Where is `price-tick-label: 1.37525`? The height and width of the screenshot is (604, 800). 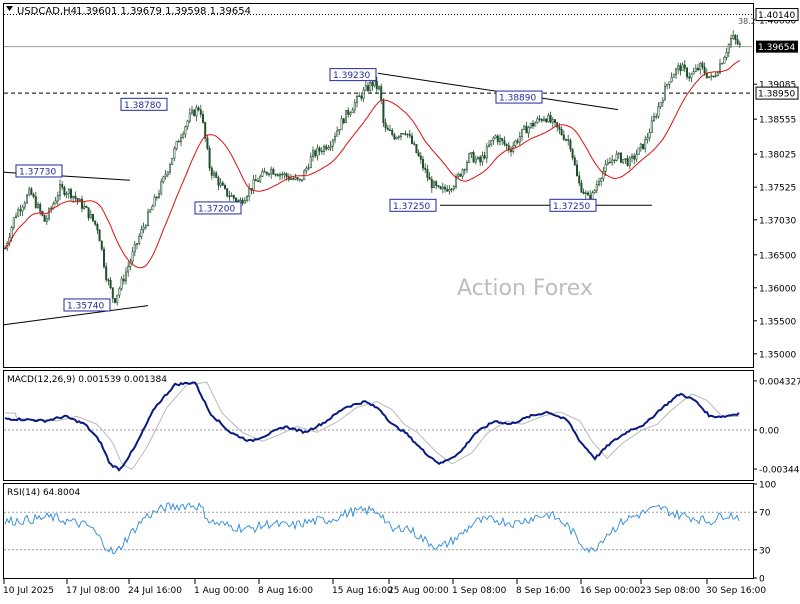
price-tick-label: 1.37525 is located at coordinates (777, 189).